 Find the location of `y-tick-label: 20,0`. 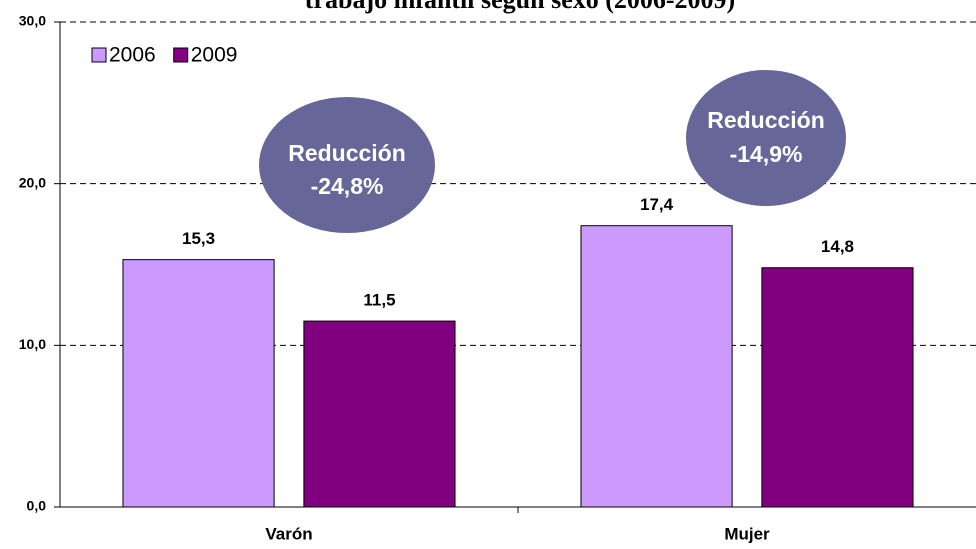

y-tick-label: 20,0 is located at coordinates (32, 182).